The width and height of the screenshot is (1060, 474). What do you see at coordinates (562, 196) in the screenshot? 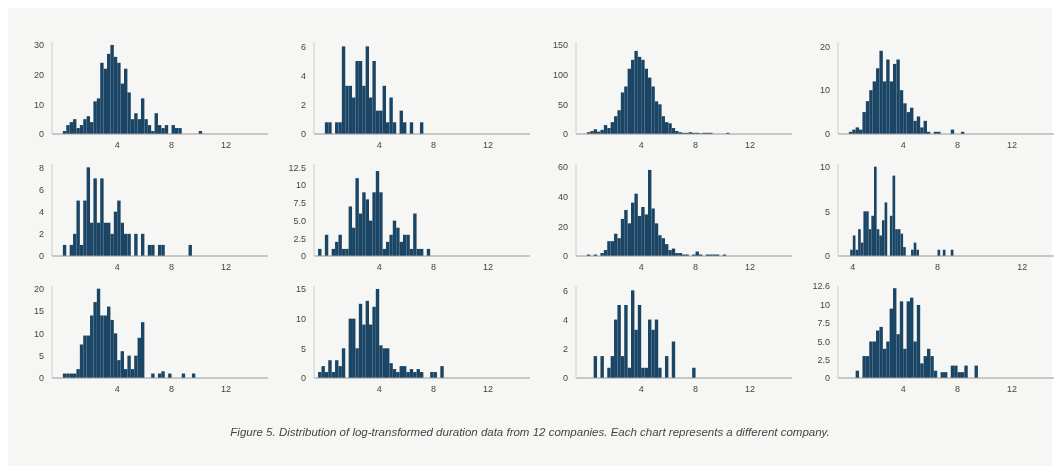
I see `y-tick-label: 40` at bounding box center [562, 196].